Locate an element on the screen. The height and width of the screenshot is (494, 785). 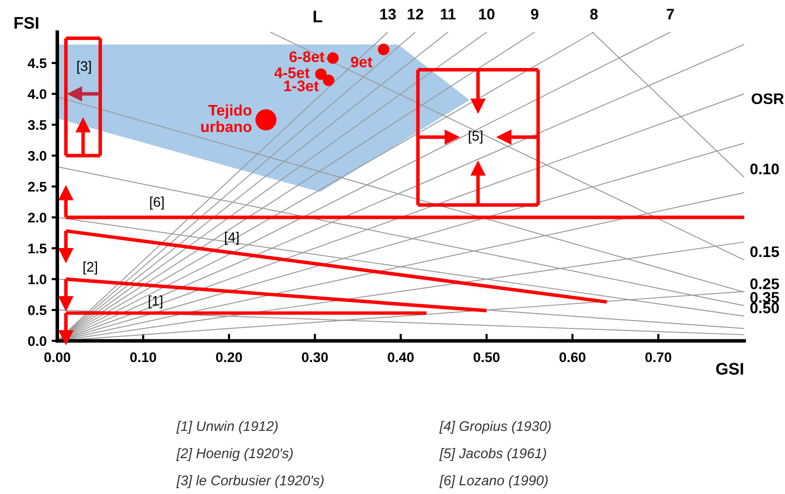
annotation: [2] is located at coordinates (91, 268).